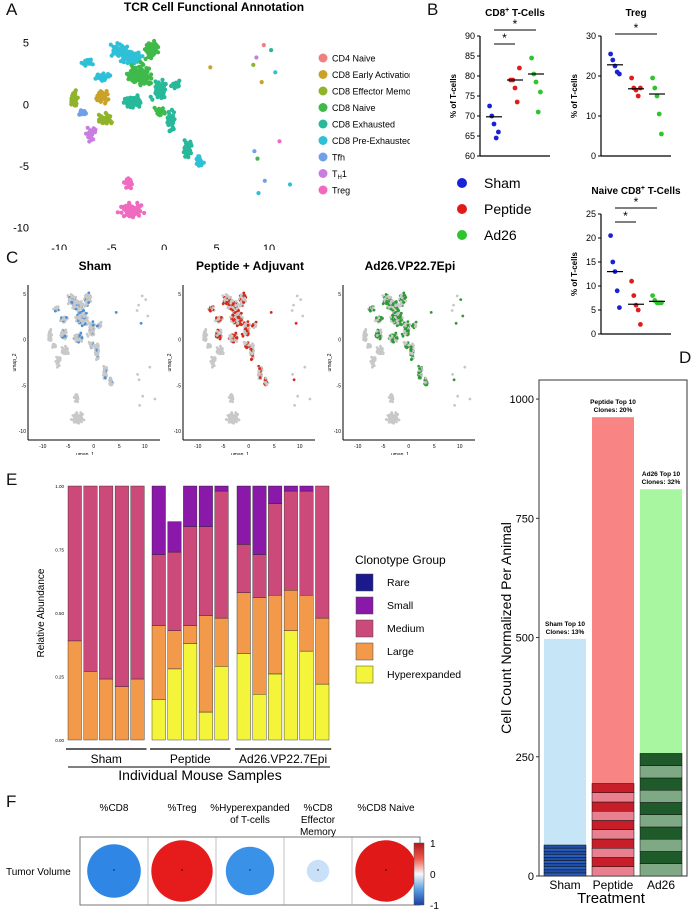  Describe the element at coordinates (410, 266) in the screenshot. I see `subplot-title: Ad26.VP22.7Epi` at that location.